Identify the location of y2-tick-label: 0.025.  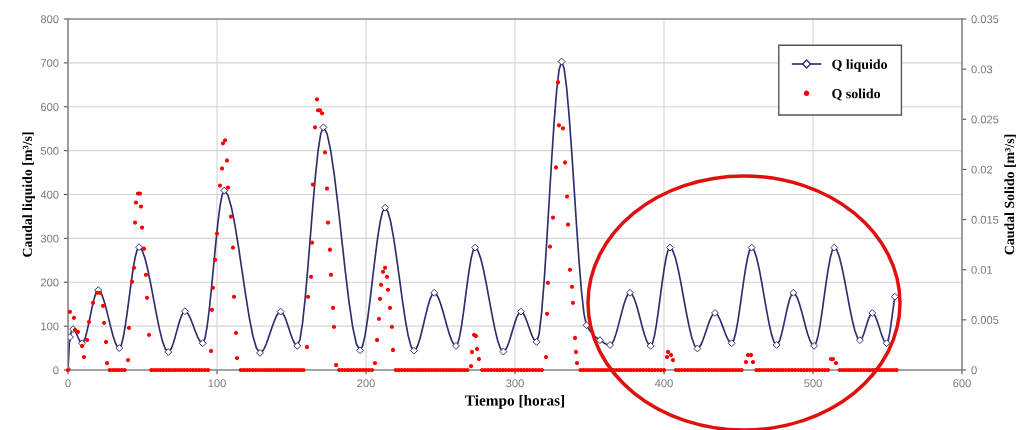
(985, 119).